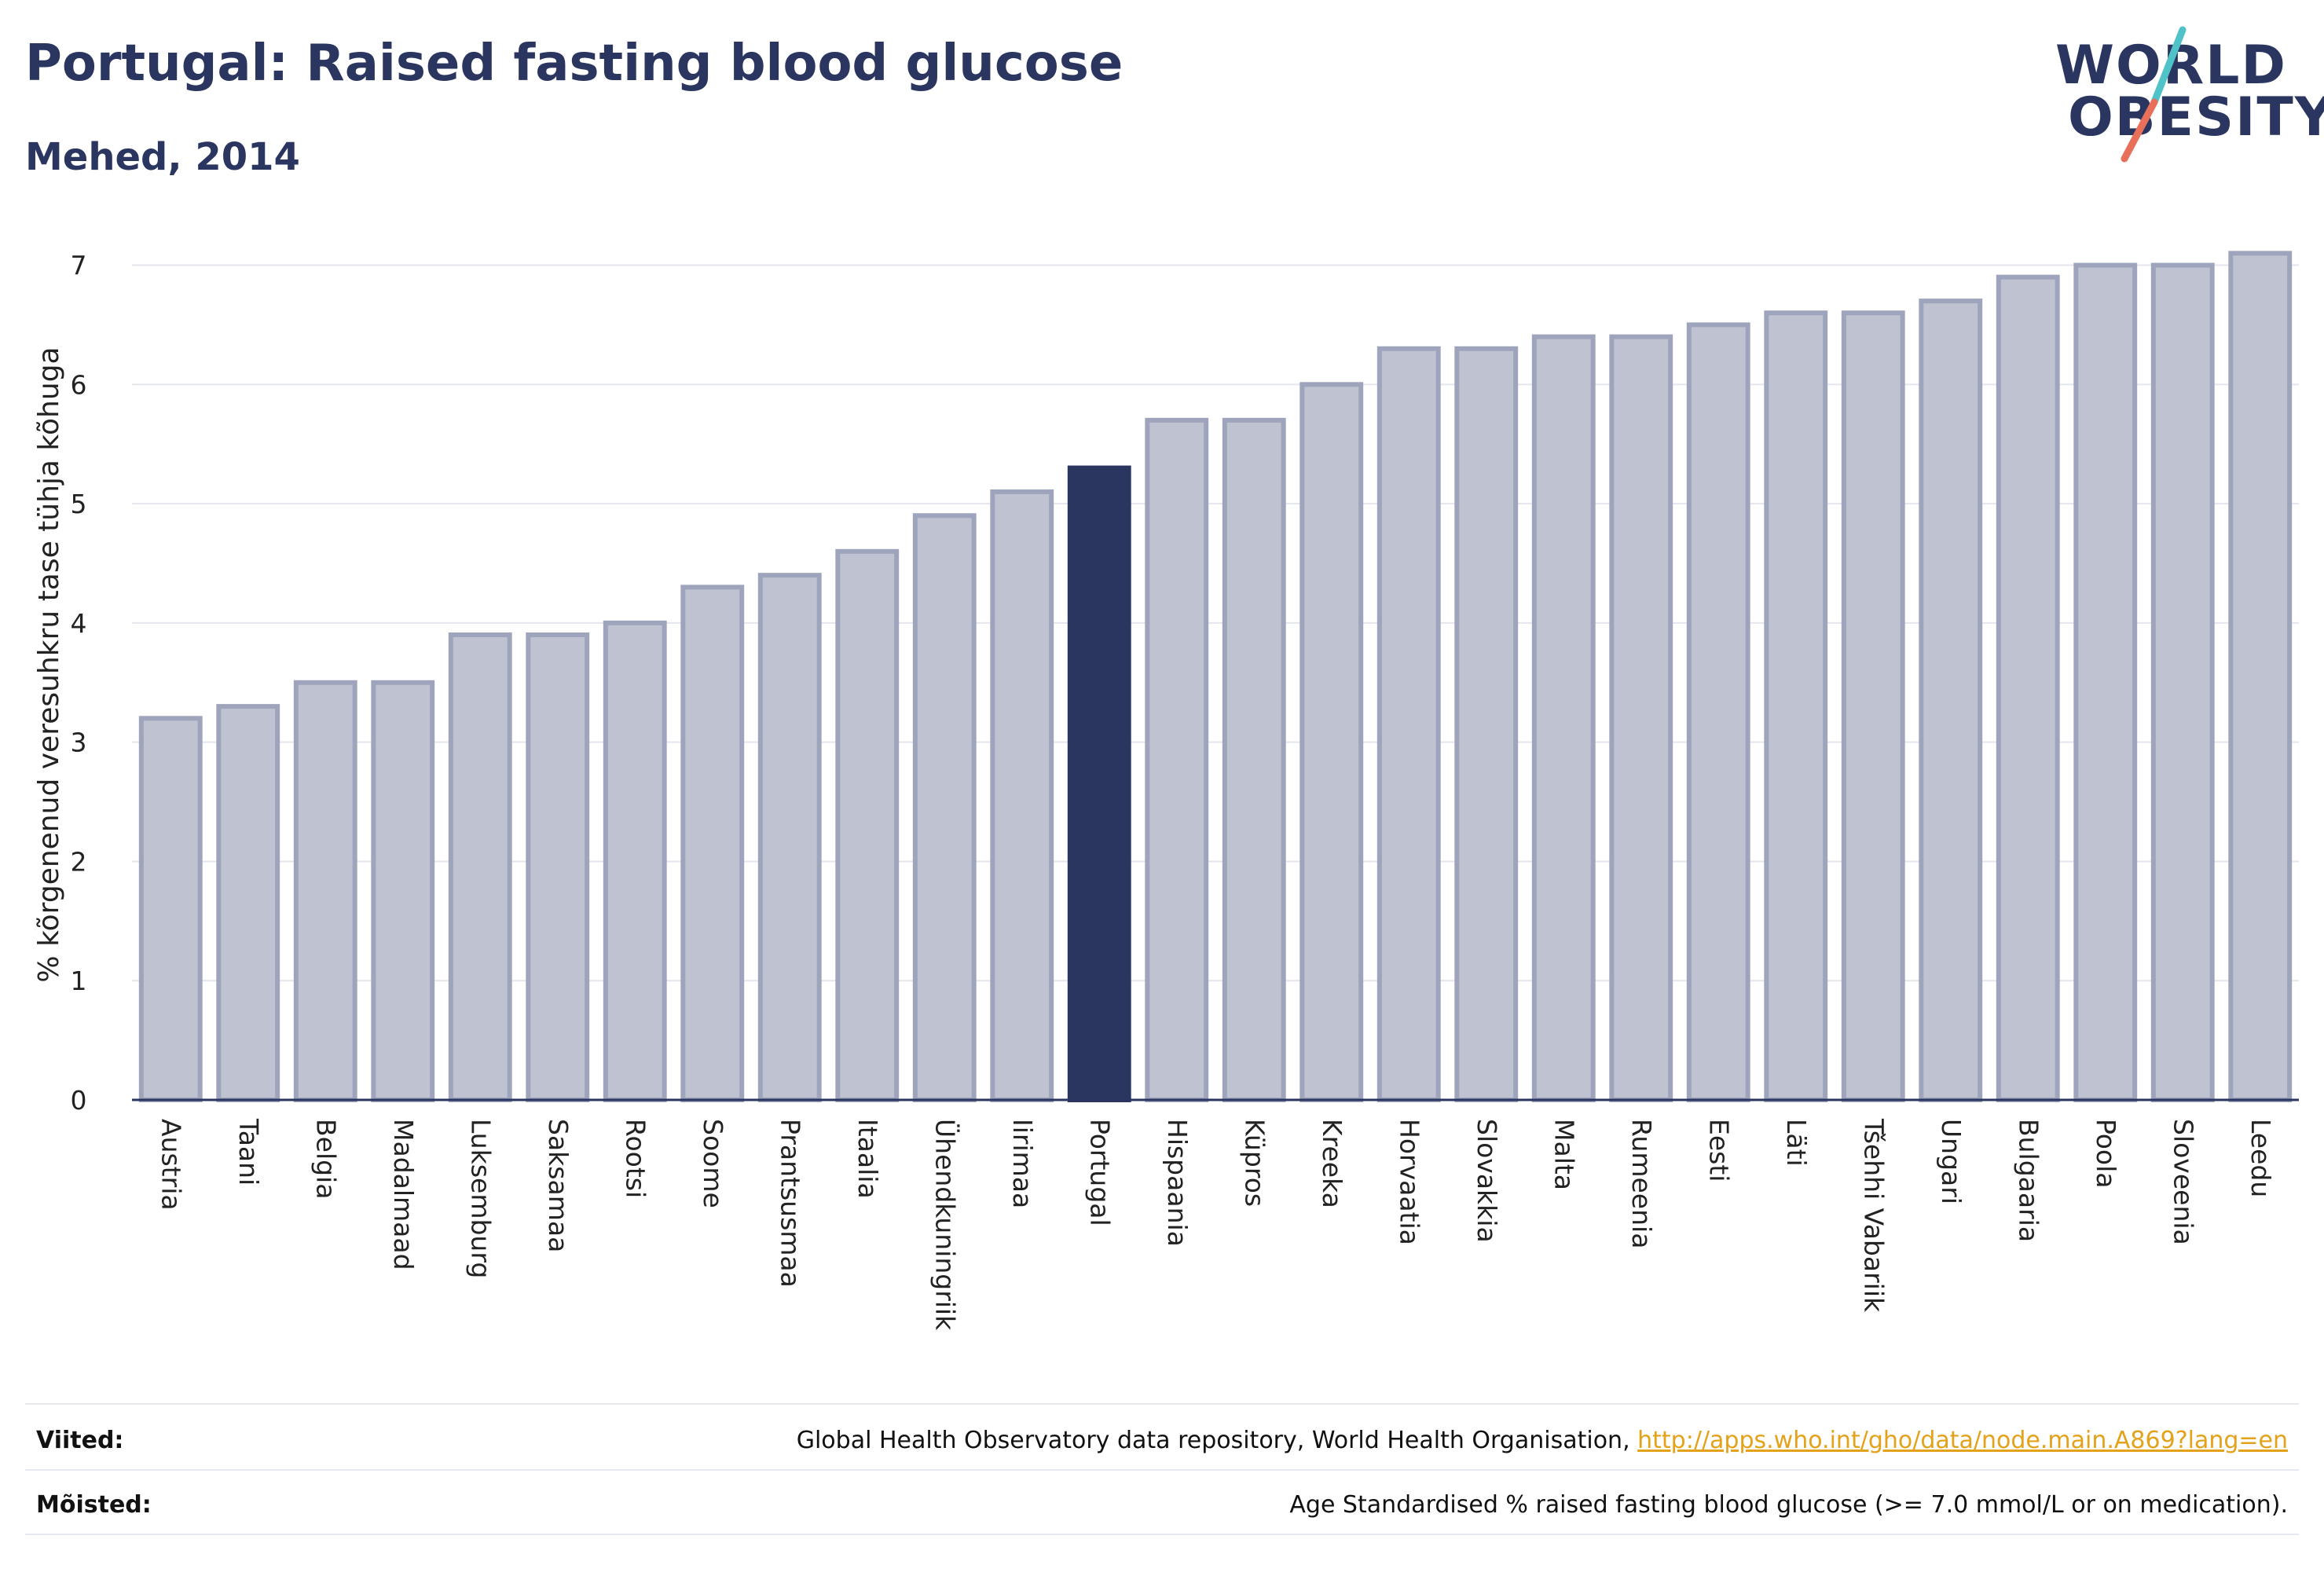 The image size is (2324, 1576). Describe the element at coordinates (2106, 1154) in the screenshot. I see `x-tick-label: Poola` at that location.